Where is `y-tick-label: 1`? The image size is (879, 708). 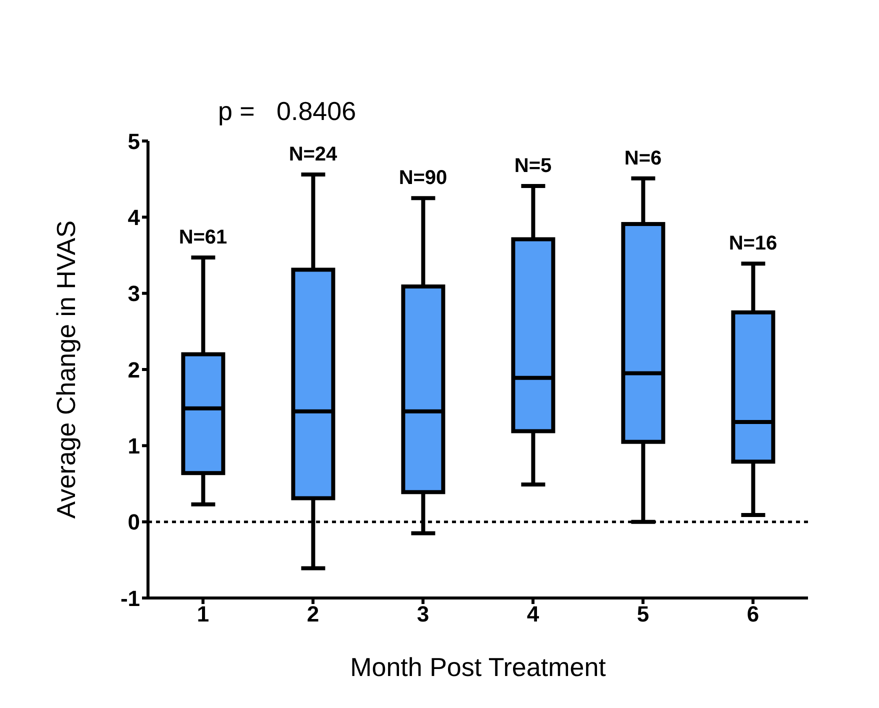
y-tick-label: 1 is located at coordinates (134, 445).